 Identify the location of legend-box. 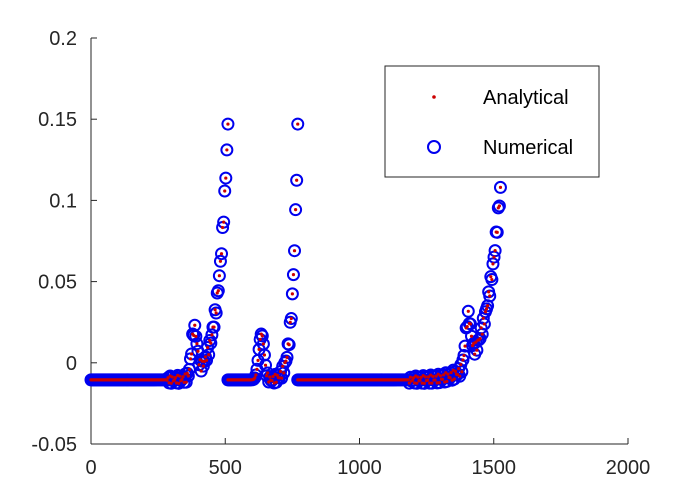
(492, 121).